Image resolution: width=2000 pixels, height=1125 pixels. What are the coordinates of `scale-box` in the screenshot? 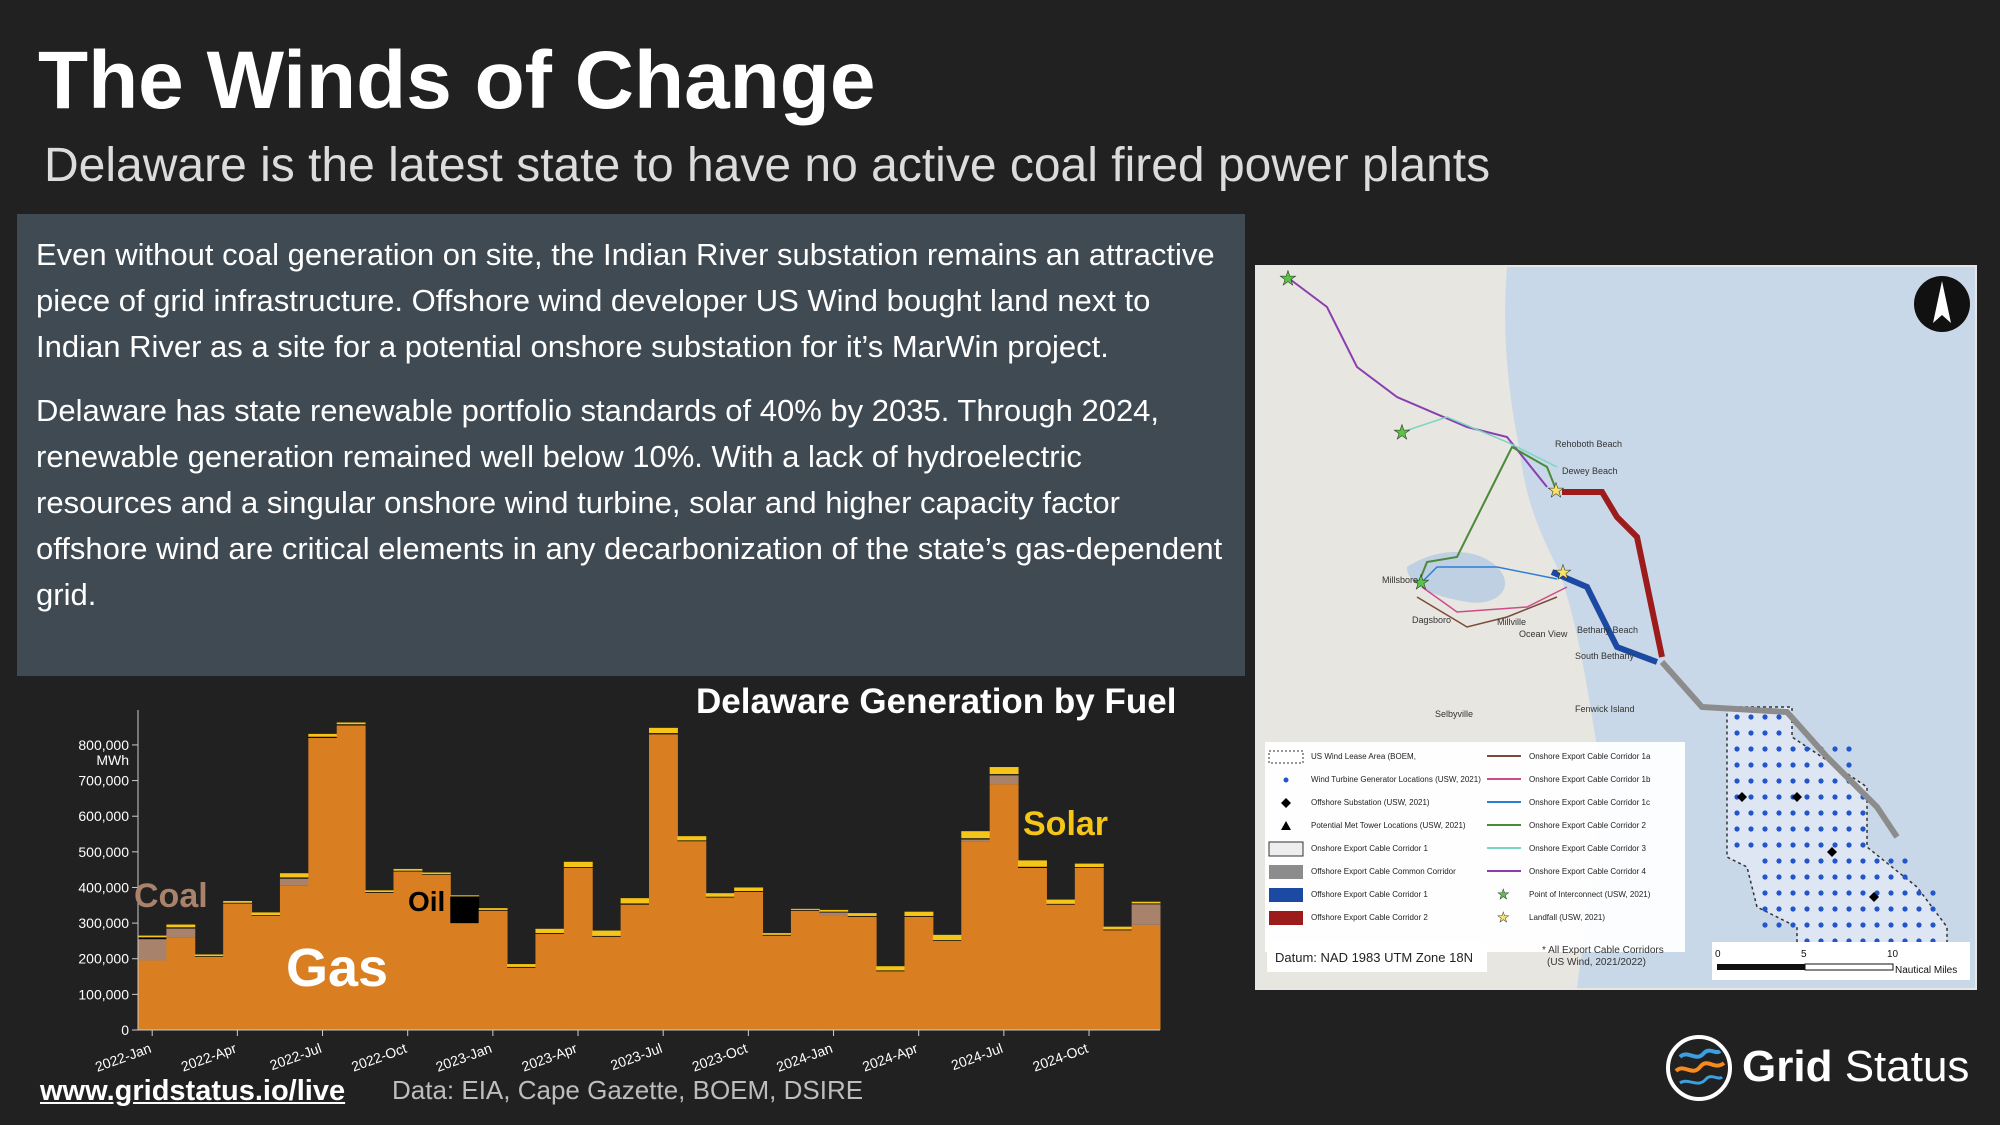 It's located at (1841, 961).